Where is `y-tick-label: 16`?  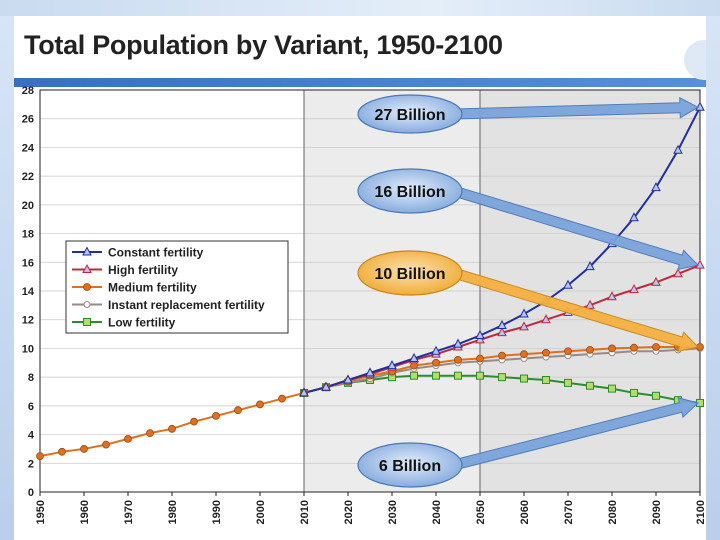 y-tick-label: 16 is located at coordinates (28, 263).